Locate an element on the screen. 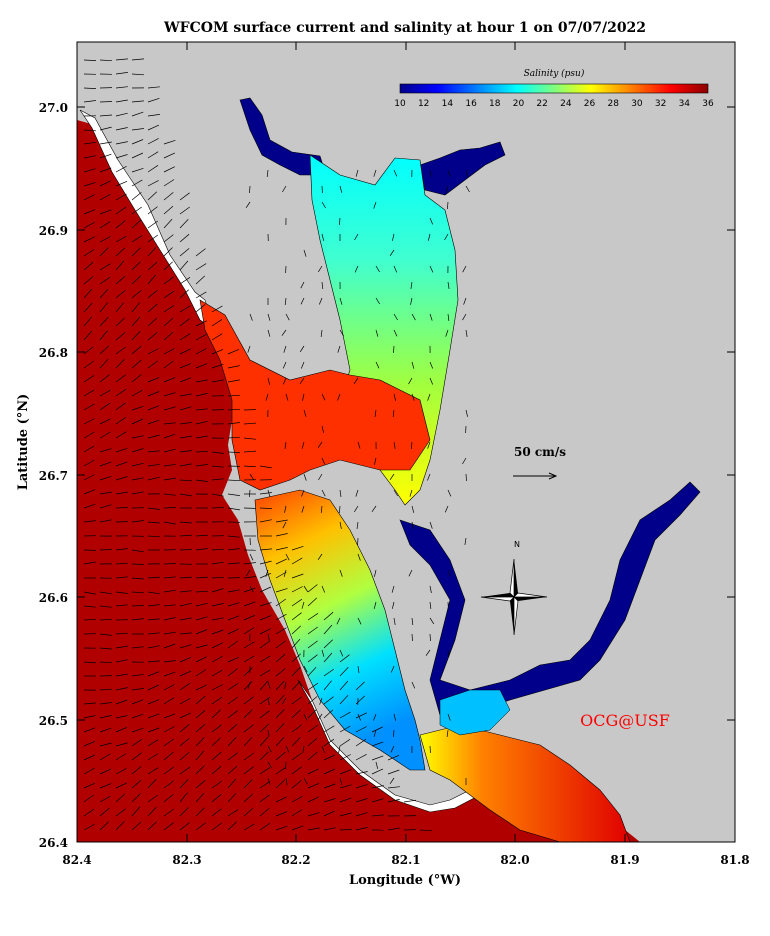  velocity-scale: 50 cm/s is located at coordinates (539, 462).